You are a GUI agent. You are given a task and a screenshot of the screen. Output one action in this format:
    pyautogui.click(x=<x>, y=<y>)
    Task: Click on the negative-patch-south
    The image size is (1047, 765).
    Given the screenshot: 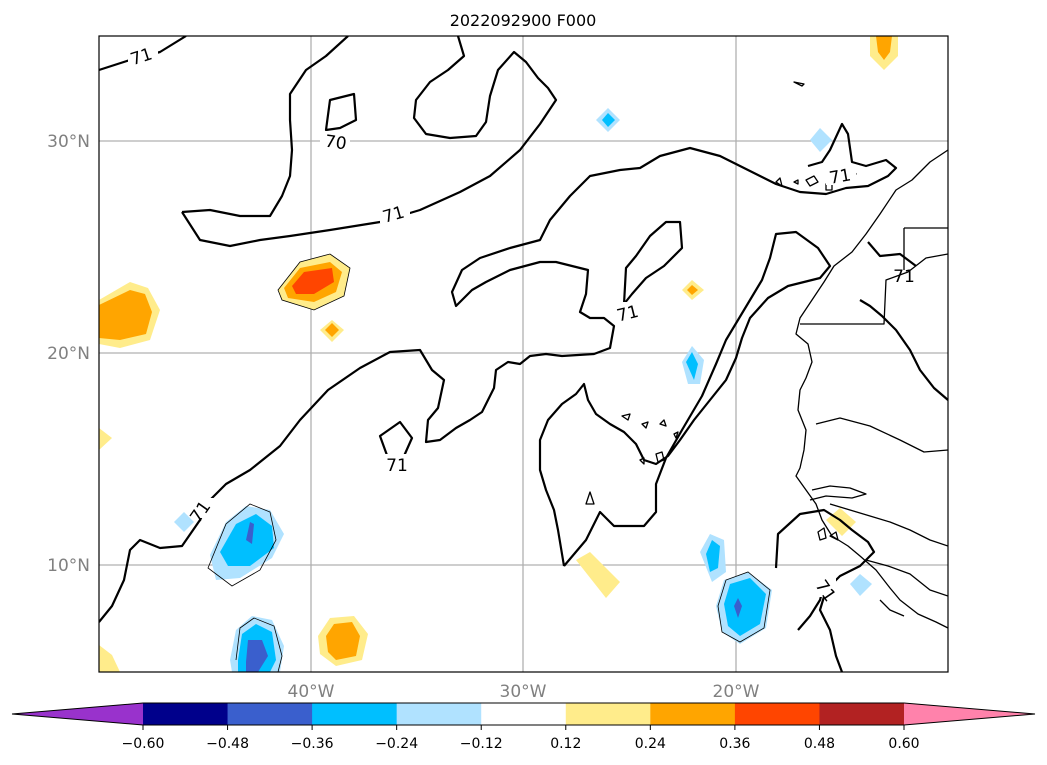 What is the action you would take?
    pyautogui.click(x=257, y=644)
    